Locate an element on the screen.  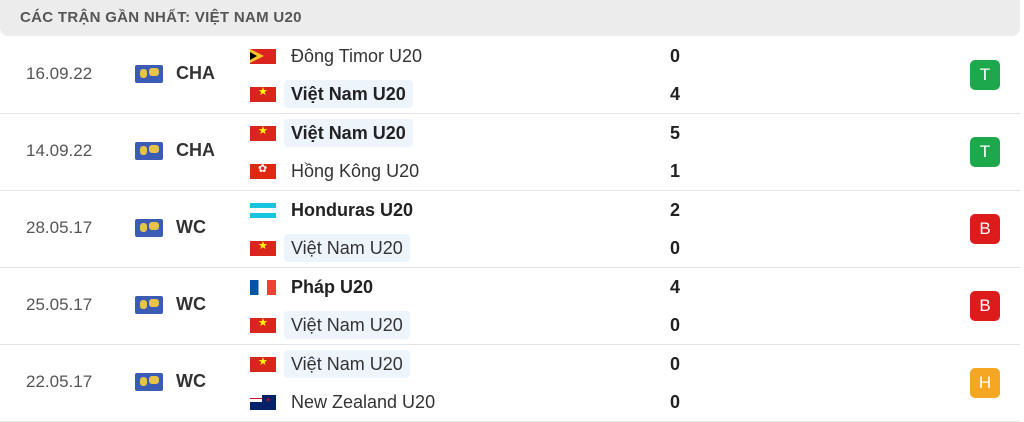
team-name: Honduras U20 is located at coordinates (352, 210).